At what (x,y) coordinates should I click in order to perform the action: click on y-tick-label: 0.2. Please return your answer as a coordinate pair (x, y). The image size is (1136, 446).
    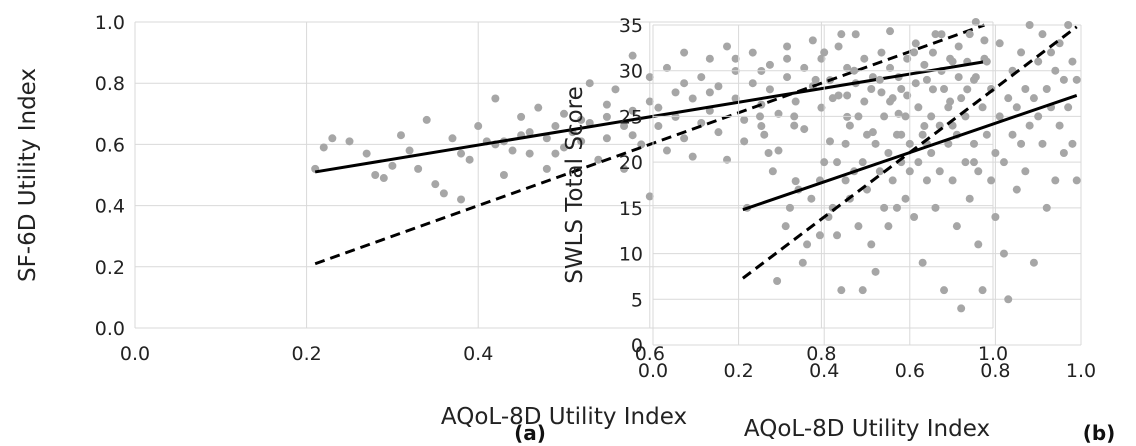
    Looking at the image, I should click on (110, 268).